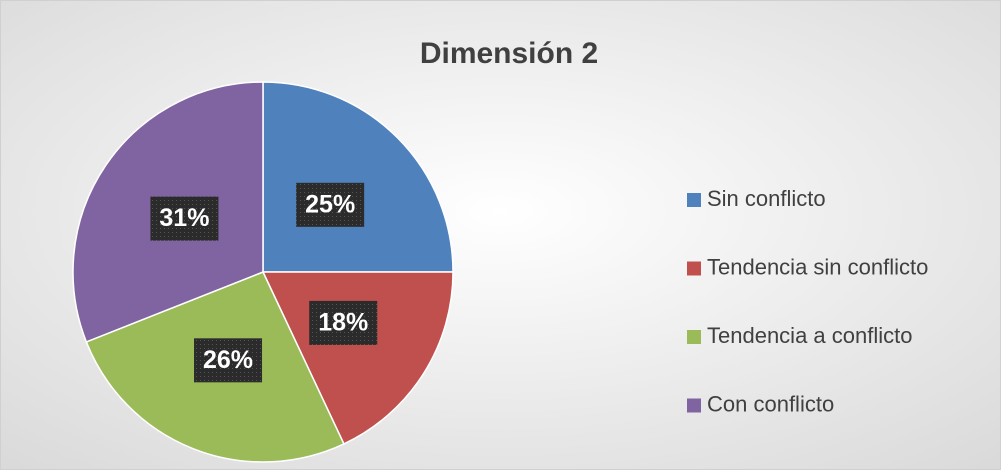 This screenshot has width=1001, height=470. Describe the element at coordinates (817, 266) in the screenshot. I see `legend-label: Tendencia sin conflicto` at that location.